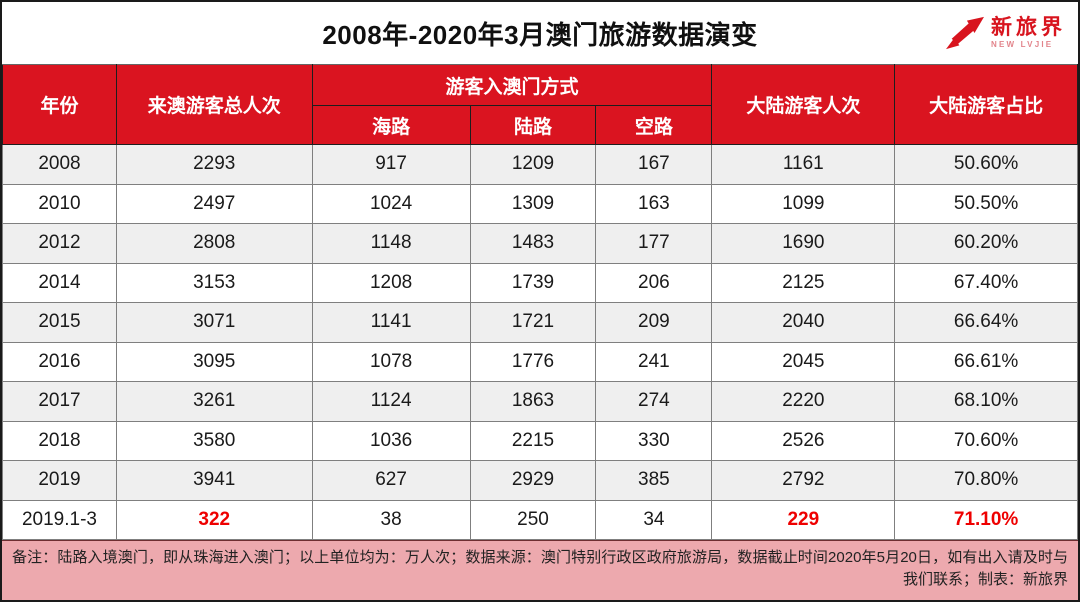 Image resolution: width=1080 pixels, height=602 pixels. What do you see at coordinates (512, 85) in the screenshot?
I see `col-header-entry-method-group: 游客入澳门方式` at bounding box center [512, 85].